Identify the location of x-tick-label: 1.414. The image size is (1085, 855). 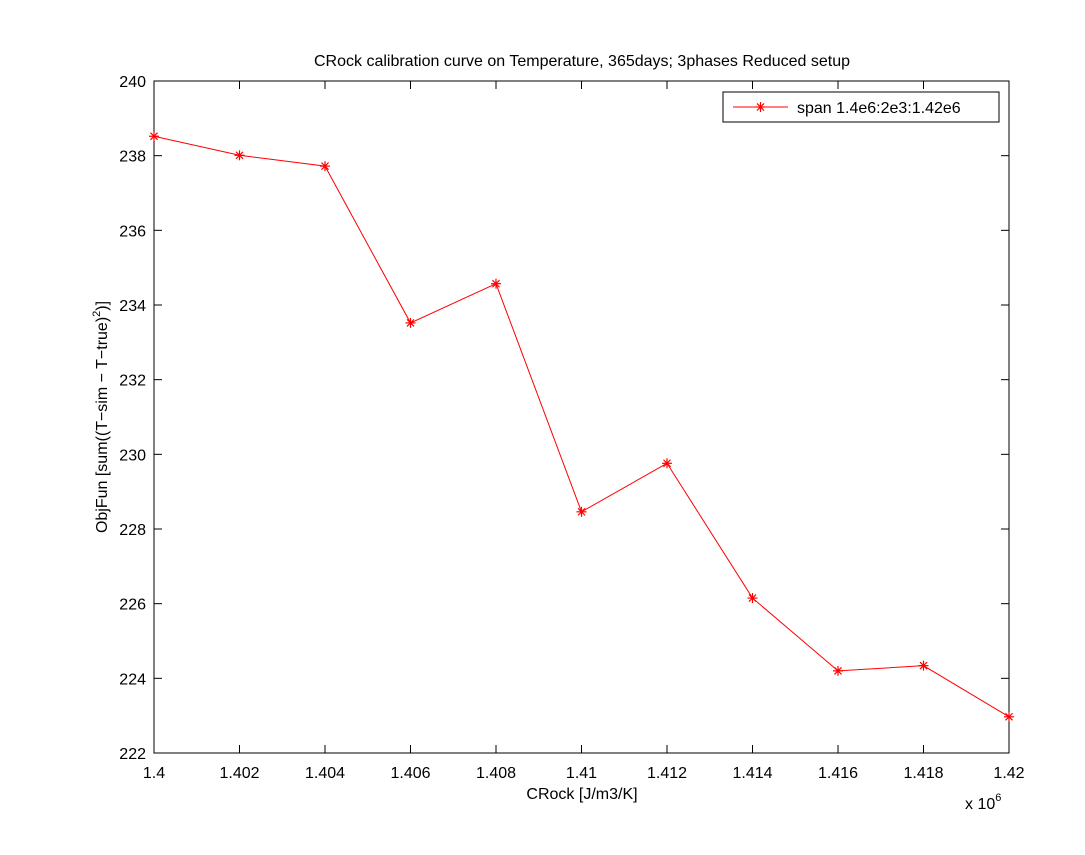
(752, 773).